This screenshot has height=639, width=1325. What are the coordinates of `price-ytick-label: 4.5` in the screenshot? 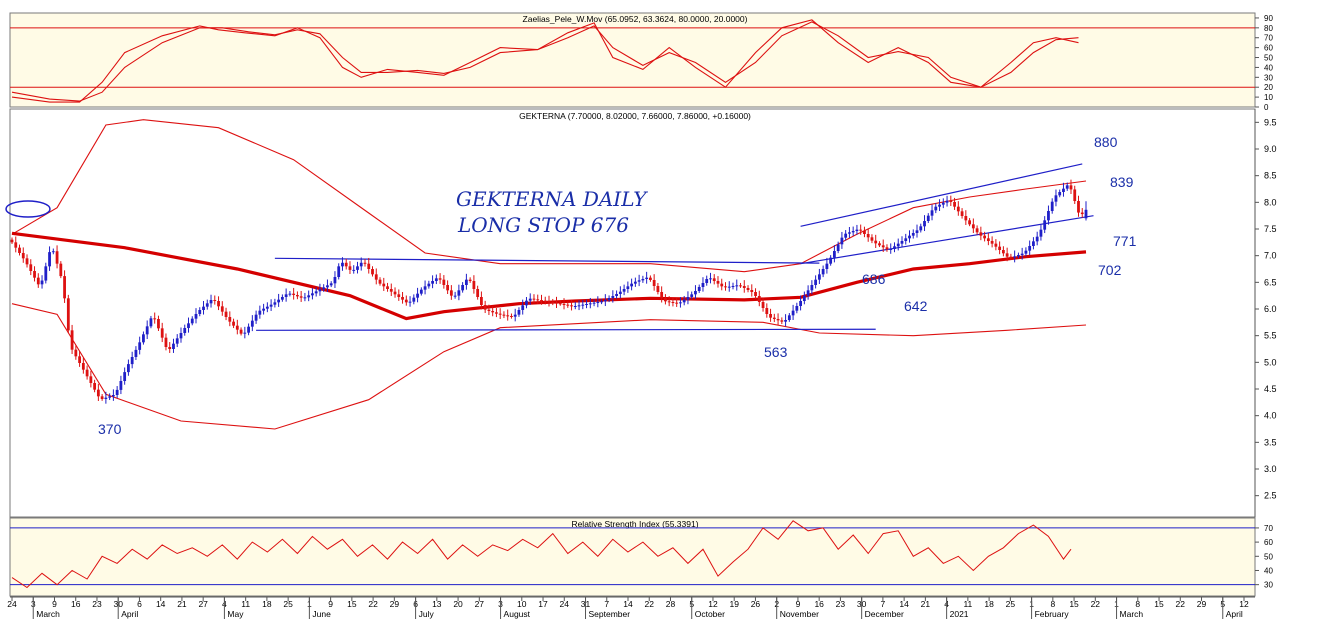 It's located at (1270, 389).